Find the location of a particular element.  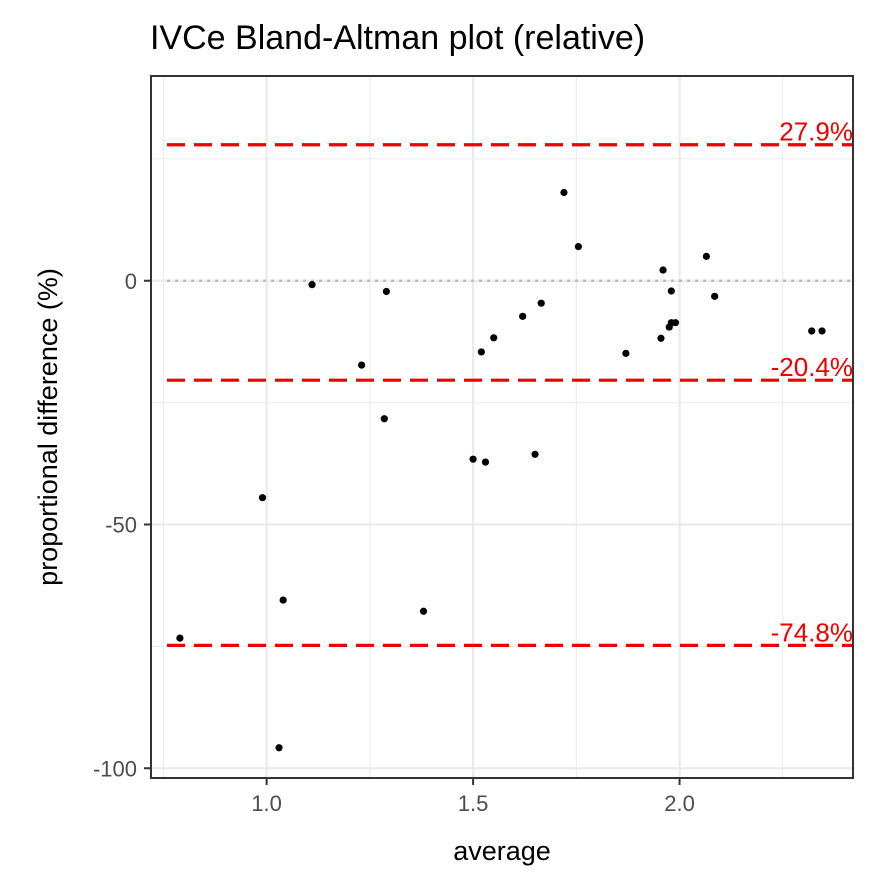

y-tick-label: -100 is located at coordinates (115, 768).